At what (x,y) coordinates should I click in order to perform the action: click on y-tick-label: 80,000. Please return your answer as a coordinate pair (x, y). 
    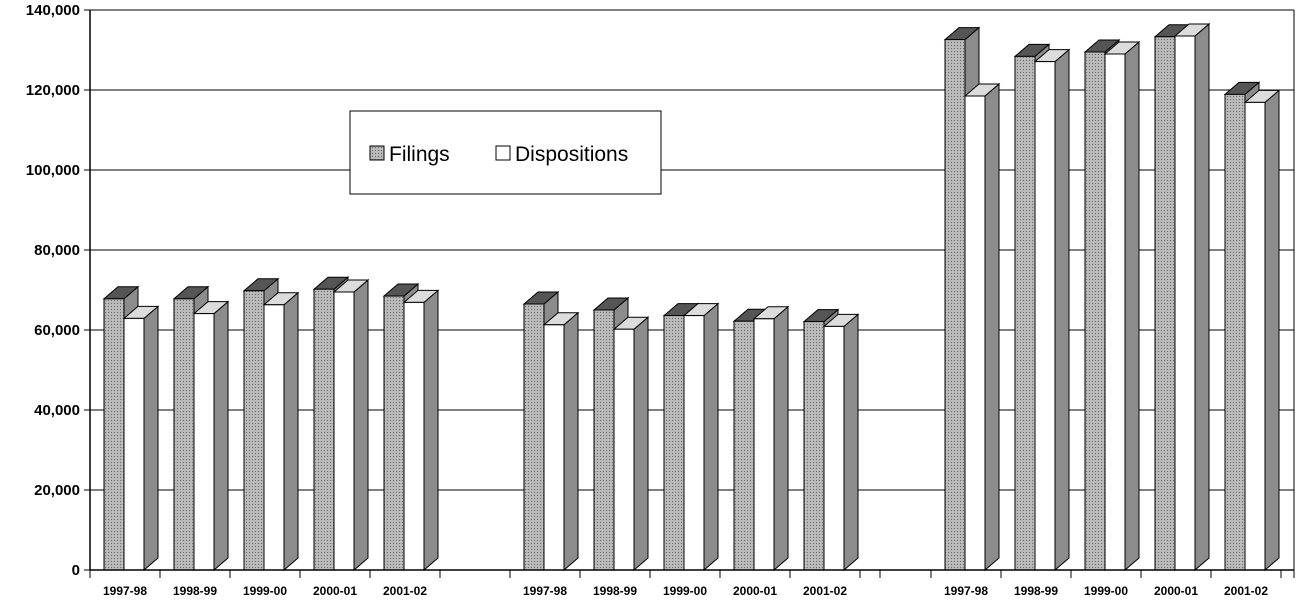
    Looking at the image, I should click on (57, 250).